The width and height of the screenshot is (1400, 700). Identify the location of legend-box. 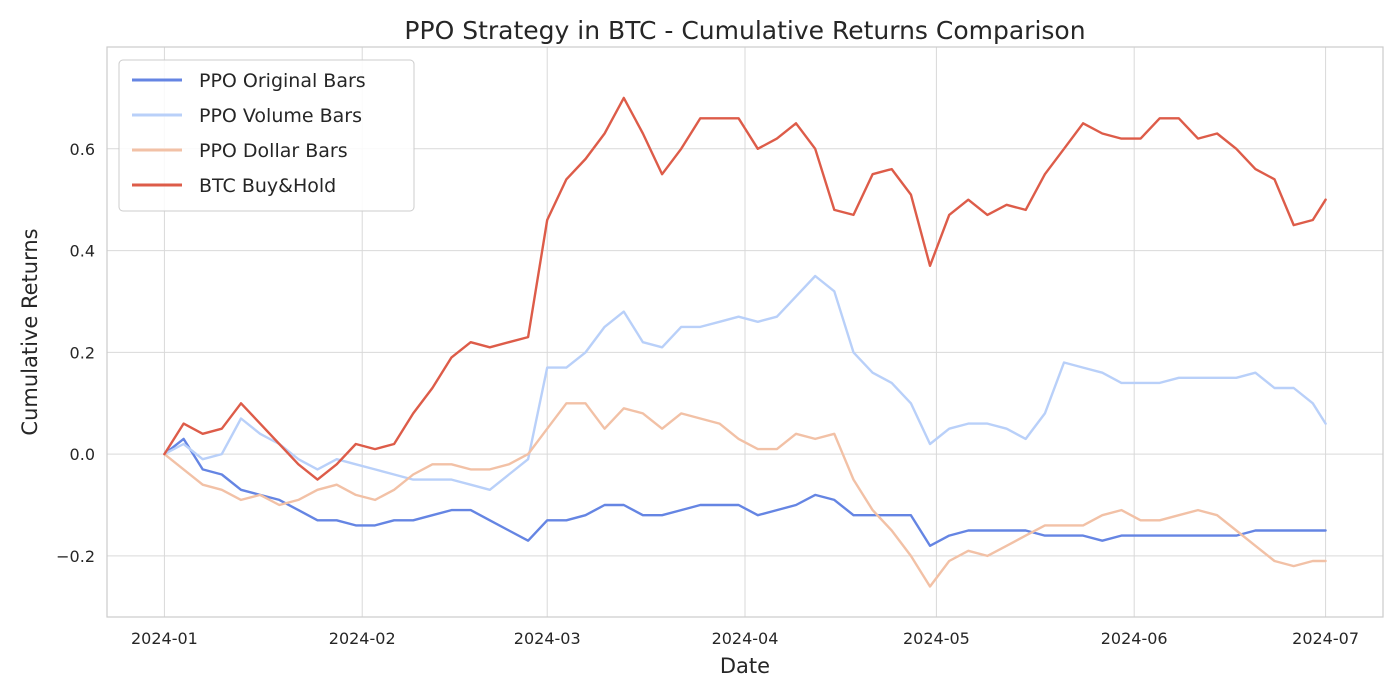
(266, 135).